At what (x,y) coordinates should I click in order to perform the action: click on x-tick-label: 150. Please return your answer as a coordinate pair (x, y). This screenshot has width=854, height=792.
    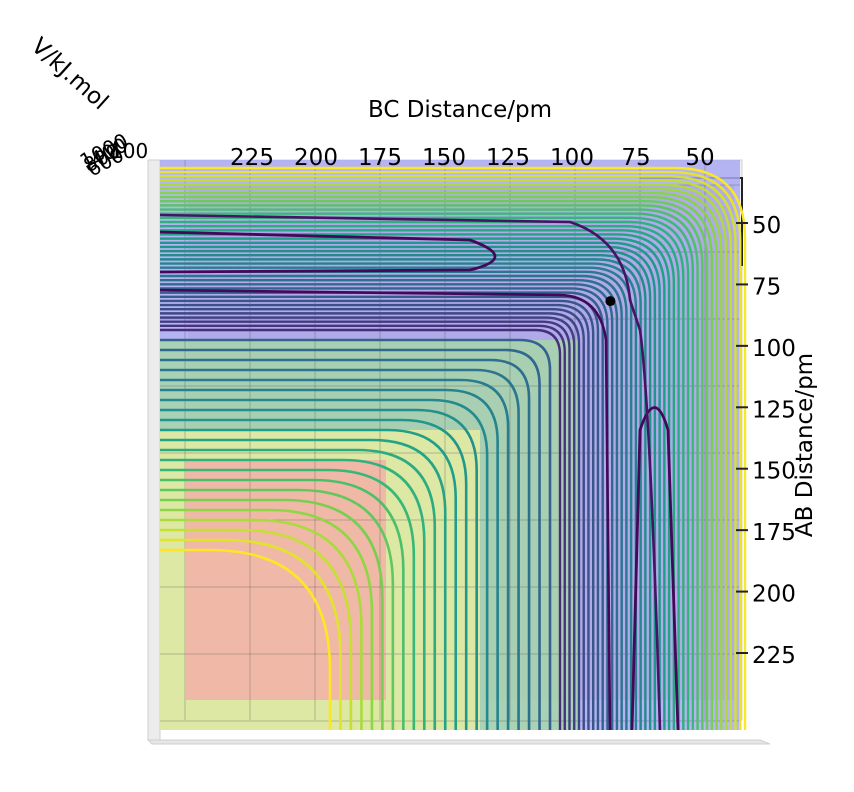
    Looking at the image, I should click on (444, 158).